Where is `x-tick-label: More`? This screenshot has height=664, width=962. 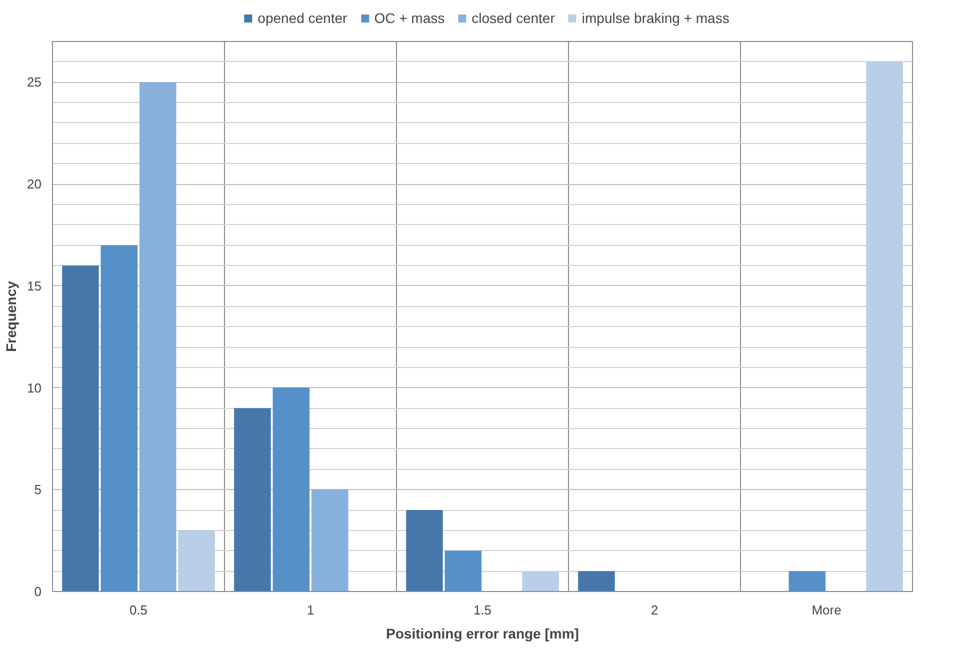
x-tick-label: More is located at coordinates (827, 610).